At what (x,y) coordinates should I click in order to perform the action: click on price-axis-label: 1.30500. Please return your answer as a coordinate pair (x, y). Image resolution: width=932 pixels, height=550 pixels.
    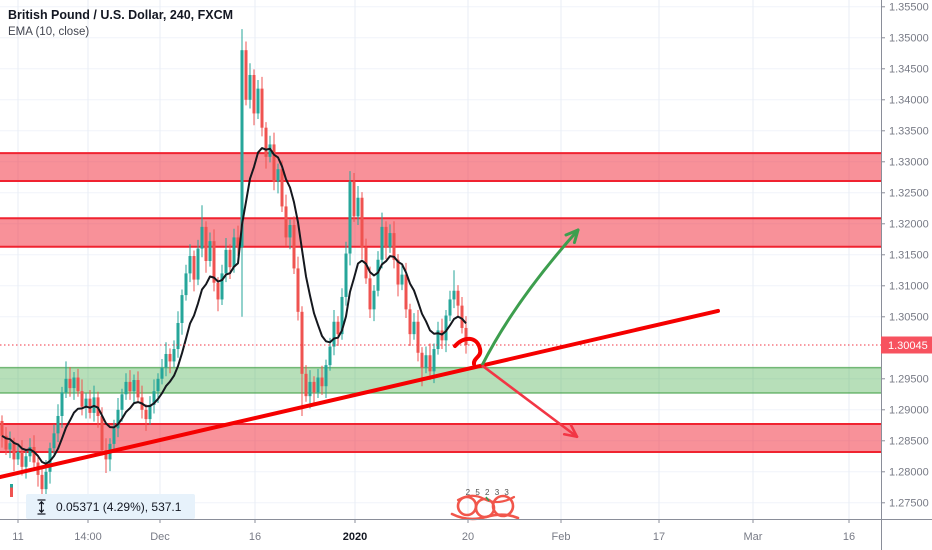
    Looking at the image, I should click on (909, 317).